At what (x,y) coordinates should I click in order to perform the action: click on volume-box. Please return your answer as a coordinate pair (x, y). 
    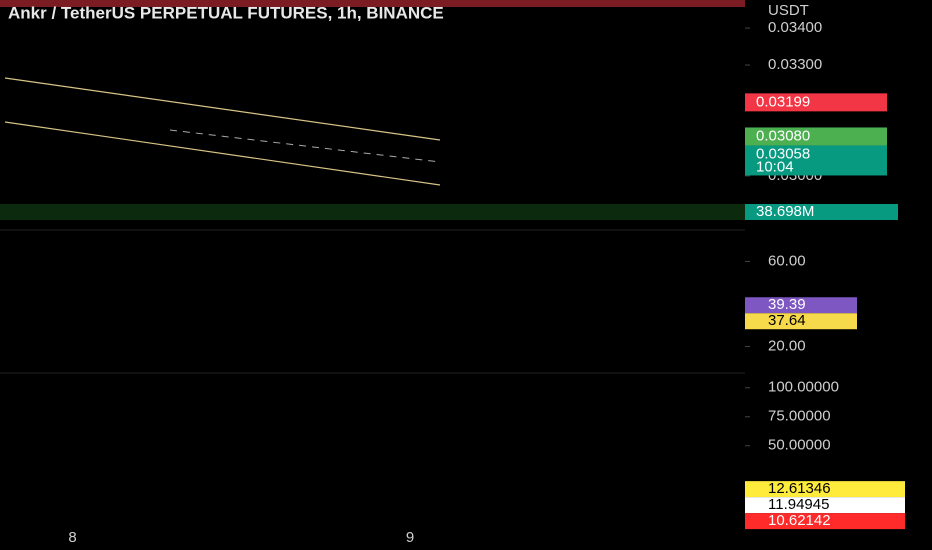
    Looking at the image, I should click on (821, 211).